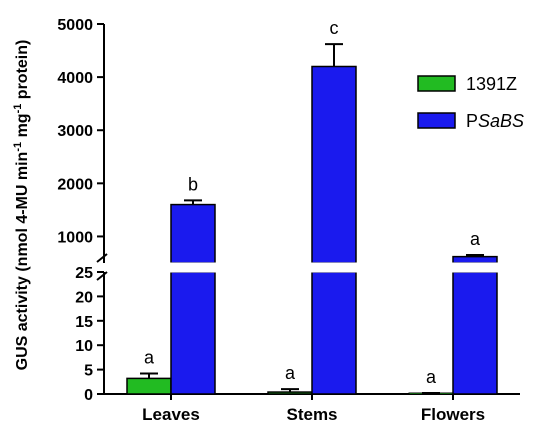  I want to click on legend-label: 1391Z, so click(491, 84).